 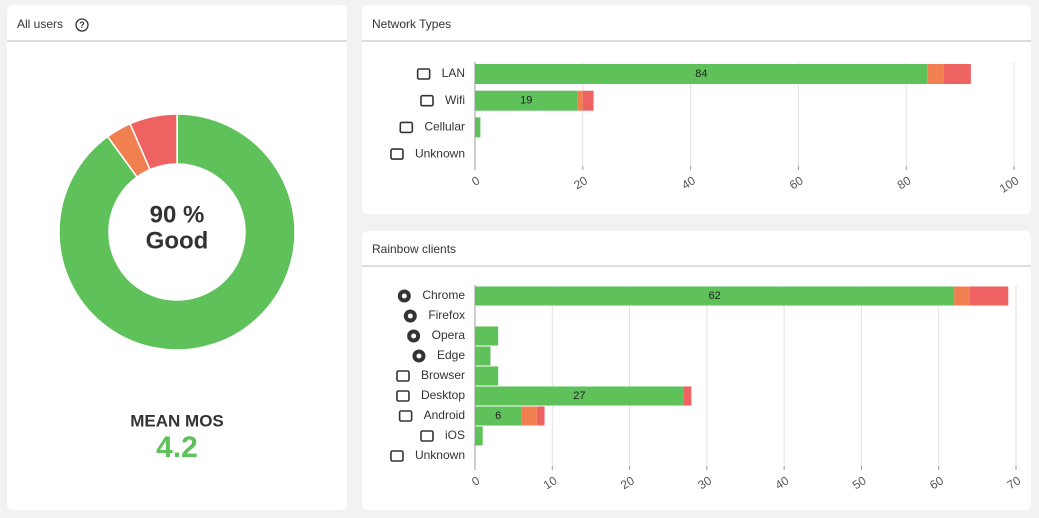 I want to click on panel-title: All users, so click(x=40, y=24).